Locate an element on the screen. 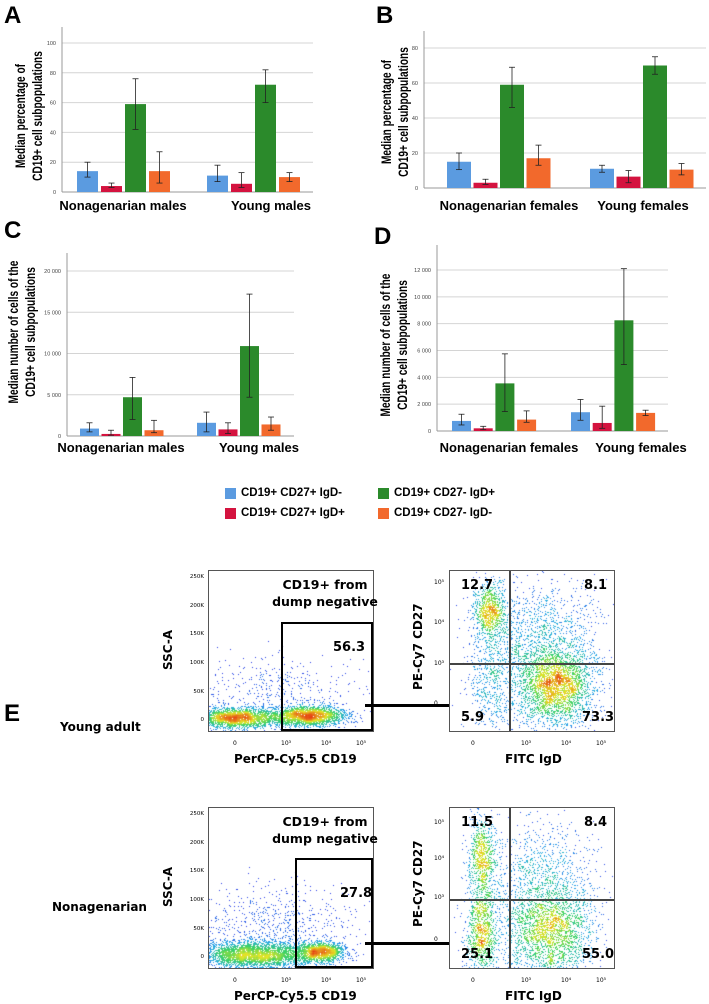  chart-b: 0 20 40 60 80 is located at coordinates (559, 111).